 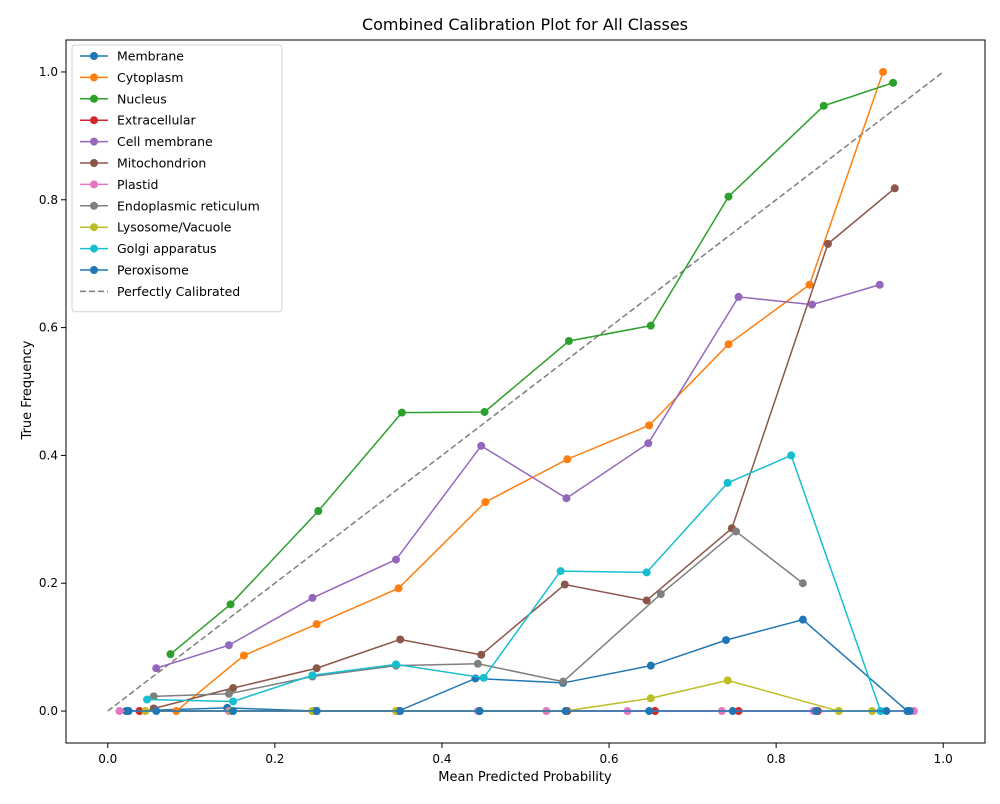 I want to click on y-axis-label: True Frequency, so click(x=27, y=390).